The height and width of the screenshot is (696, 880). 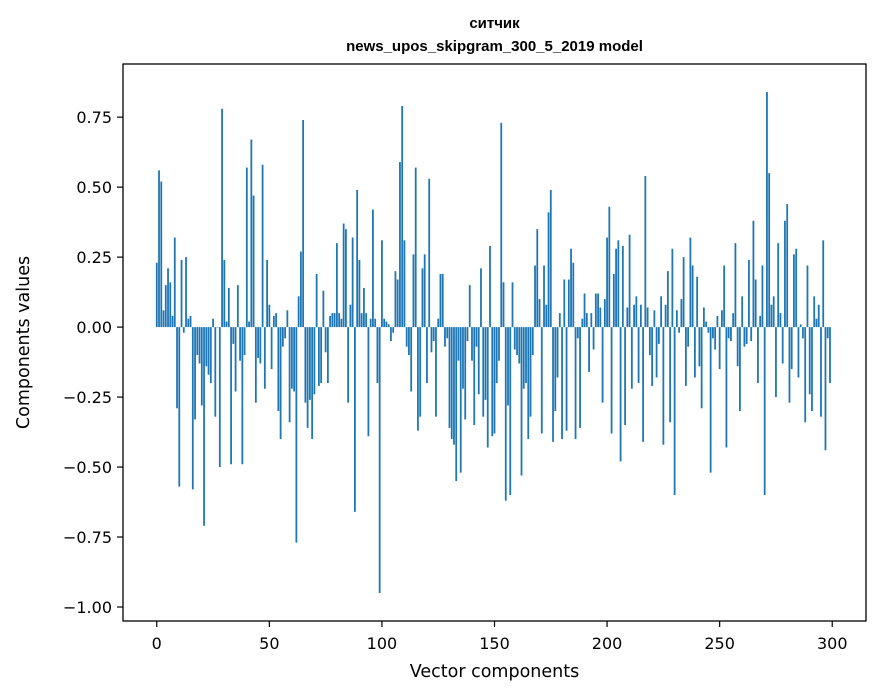 What do you see at coordinates (87, 467) in the screenshot?
I see `y-tick-label: −0.50` at bounding box center [87, 467].